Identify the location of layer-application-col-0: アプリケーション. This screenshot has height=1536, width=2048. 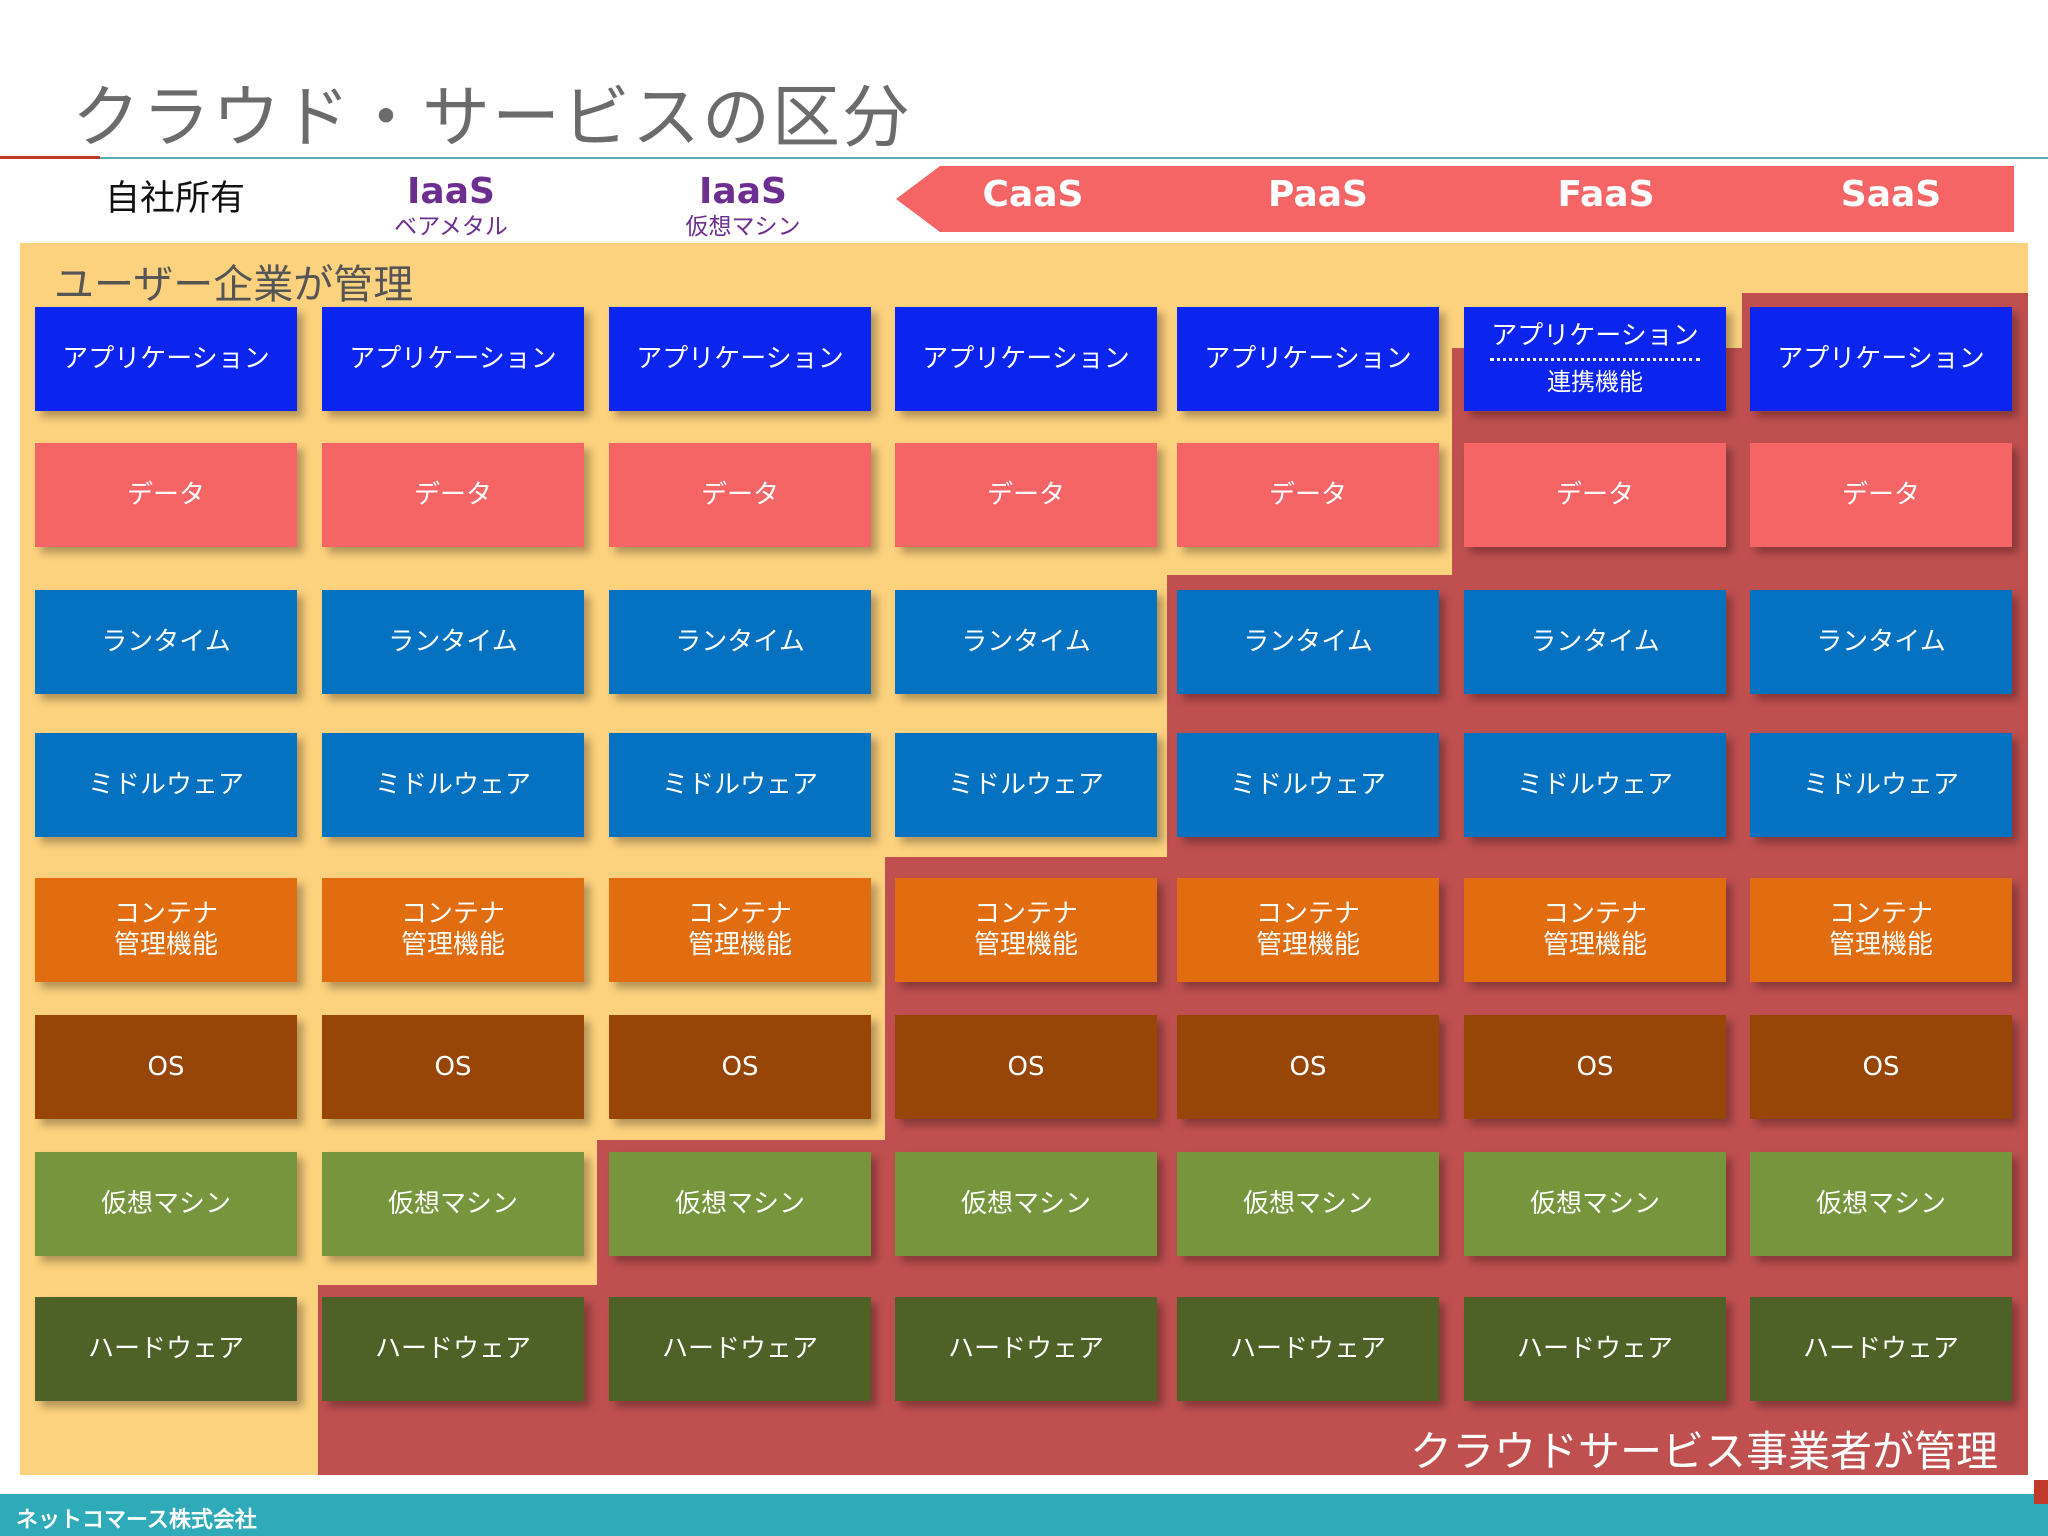
(166, 359).